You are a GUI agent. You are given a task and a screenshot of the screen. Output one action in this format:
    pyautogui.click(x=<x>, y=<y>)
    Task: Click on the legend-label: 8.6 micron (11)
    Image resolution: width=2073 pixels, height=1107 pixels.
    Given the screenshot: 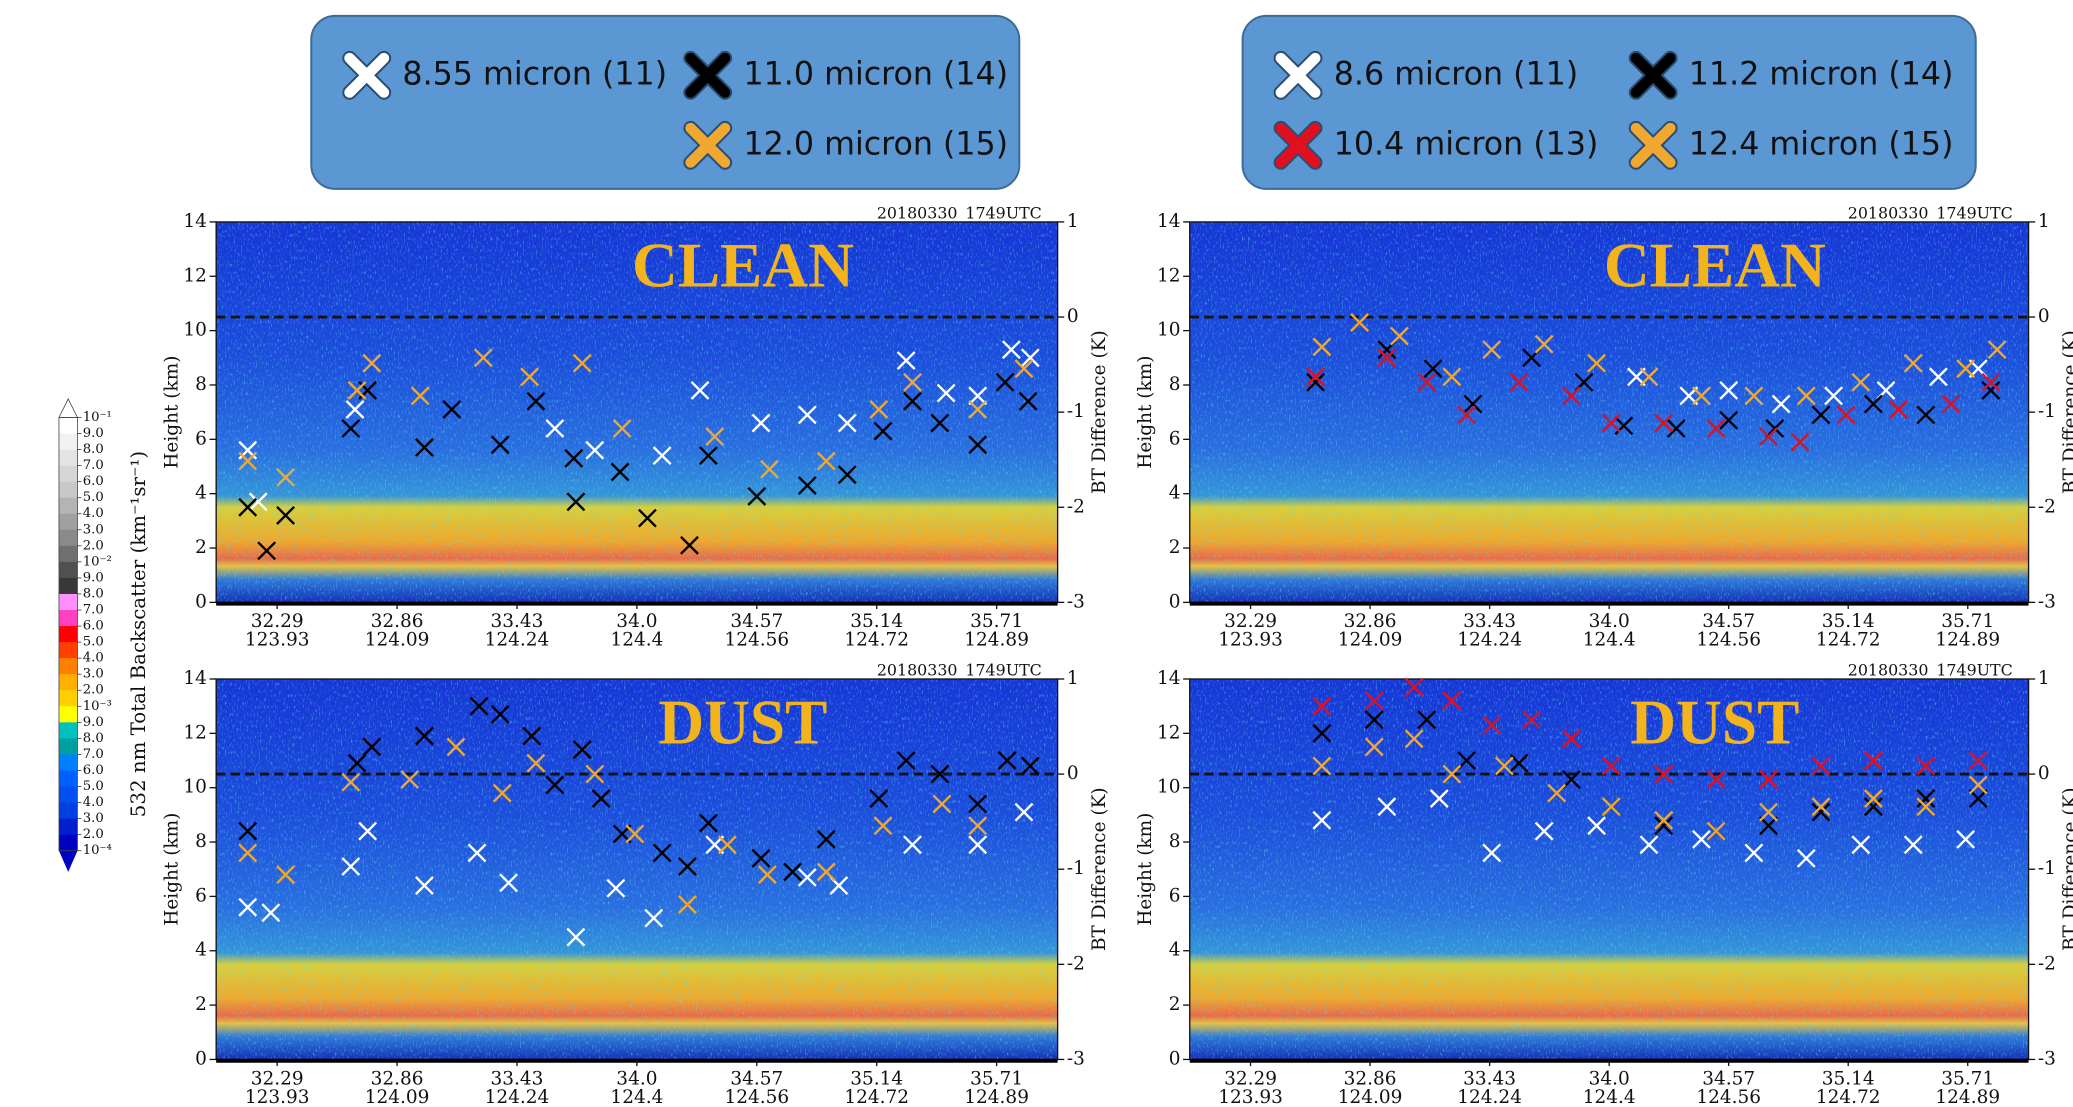 What is the action you would take?
    pyautogui.click(x=1456, y=74)
    